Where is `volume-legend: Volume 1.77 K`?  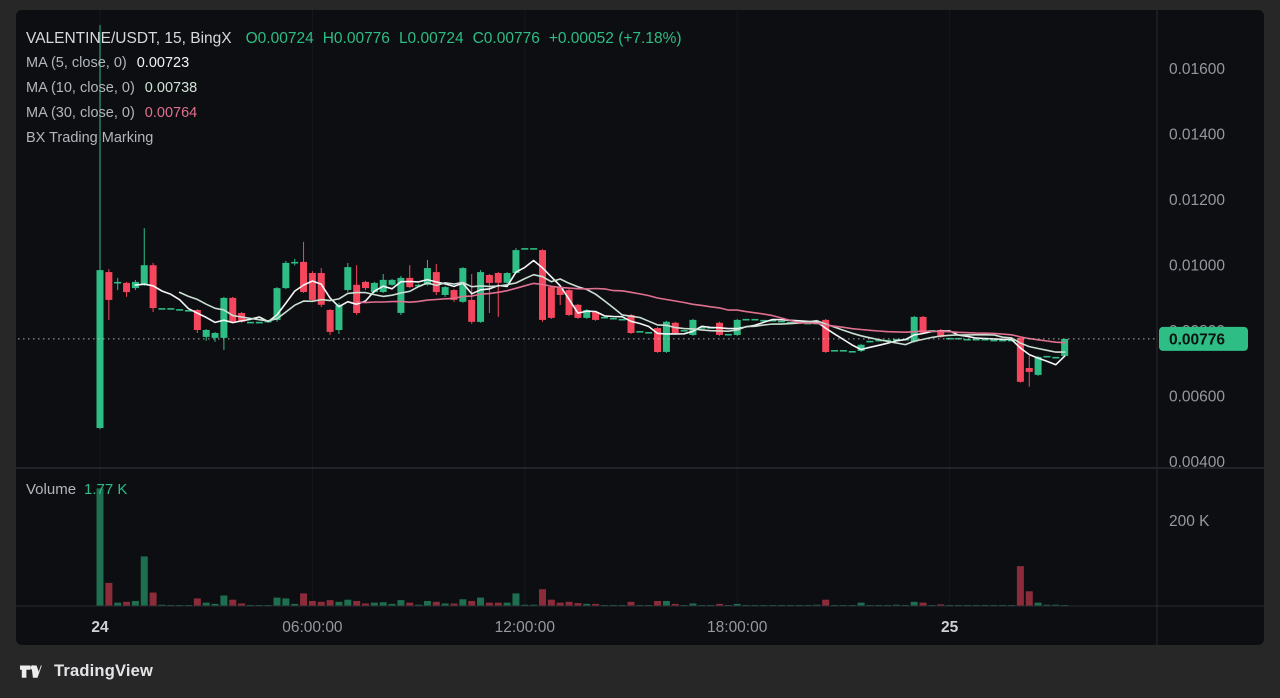
volume-legend: Volume 1.77 K is located at coordinates (76, 489).